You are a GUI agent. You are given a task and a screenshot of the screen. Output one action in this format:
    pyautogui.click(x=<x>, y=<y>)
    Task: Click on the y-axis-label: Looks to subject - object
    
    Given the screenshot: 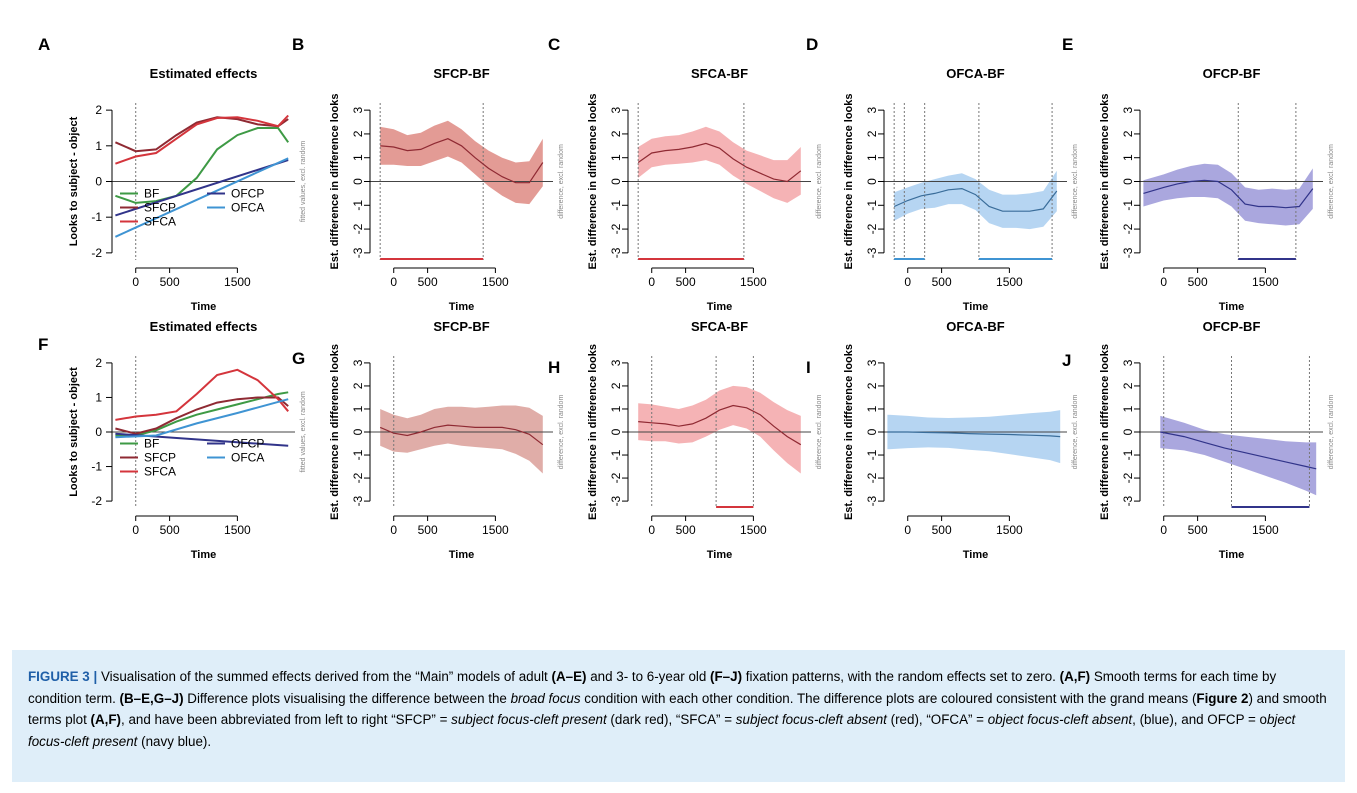 What is the action you would take?
    pyautogui.click(x=74, y=181)
    